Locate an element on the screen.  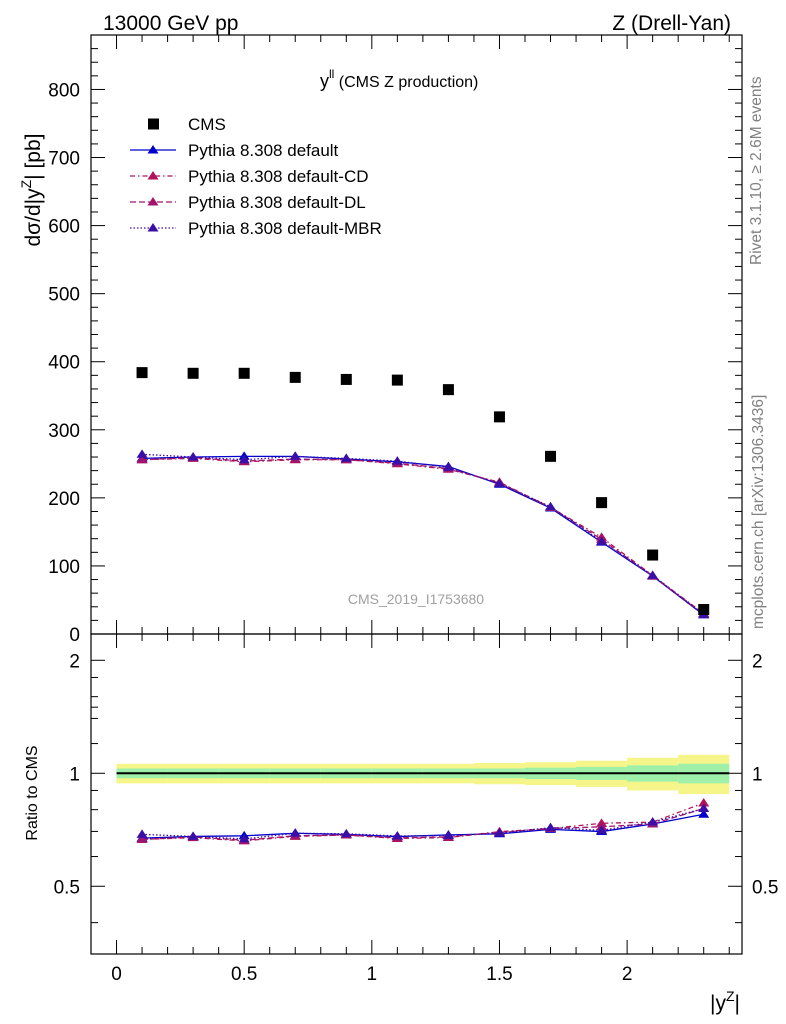
rivet-version-label: Rivet 3.1.10, ≥ 2.6M events is located at coordinates (756, 170).